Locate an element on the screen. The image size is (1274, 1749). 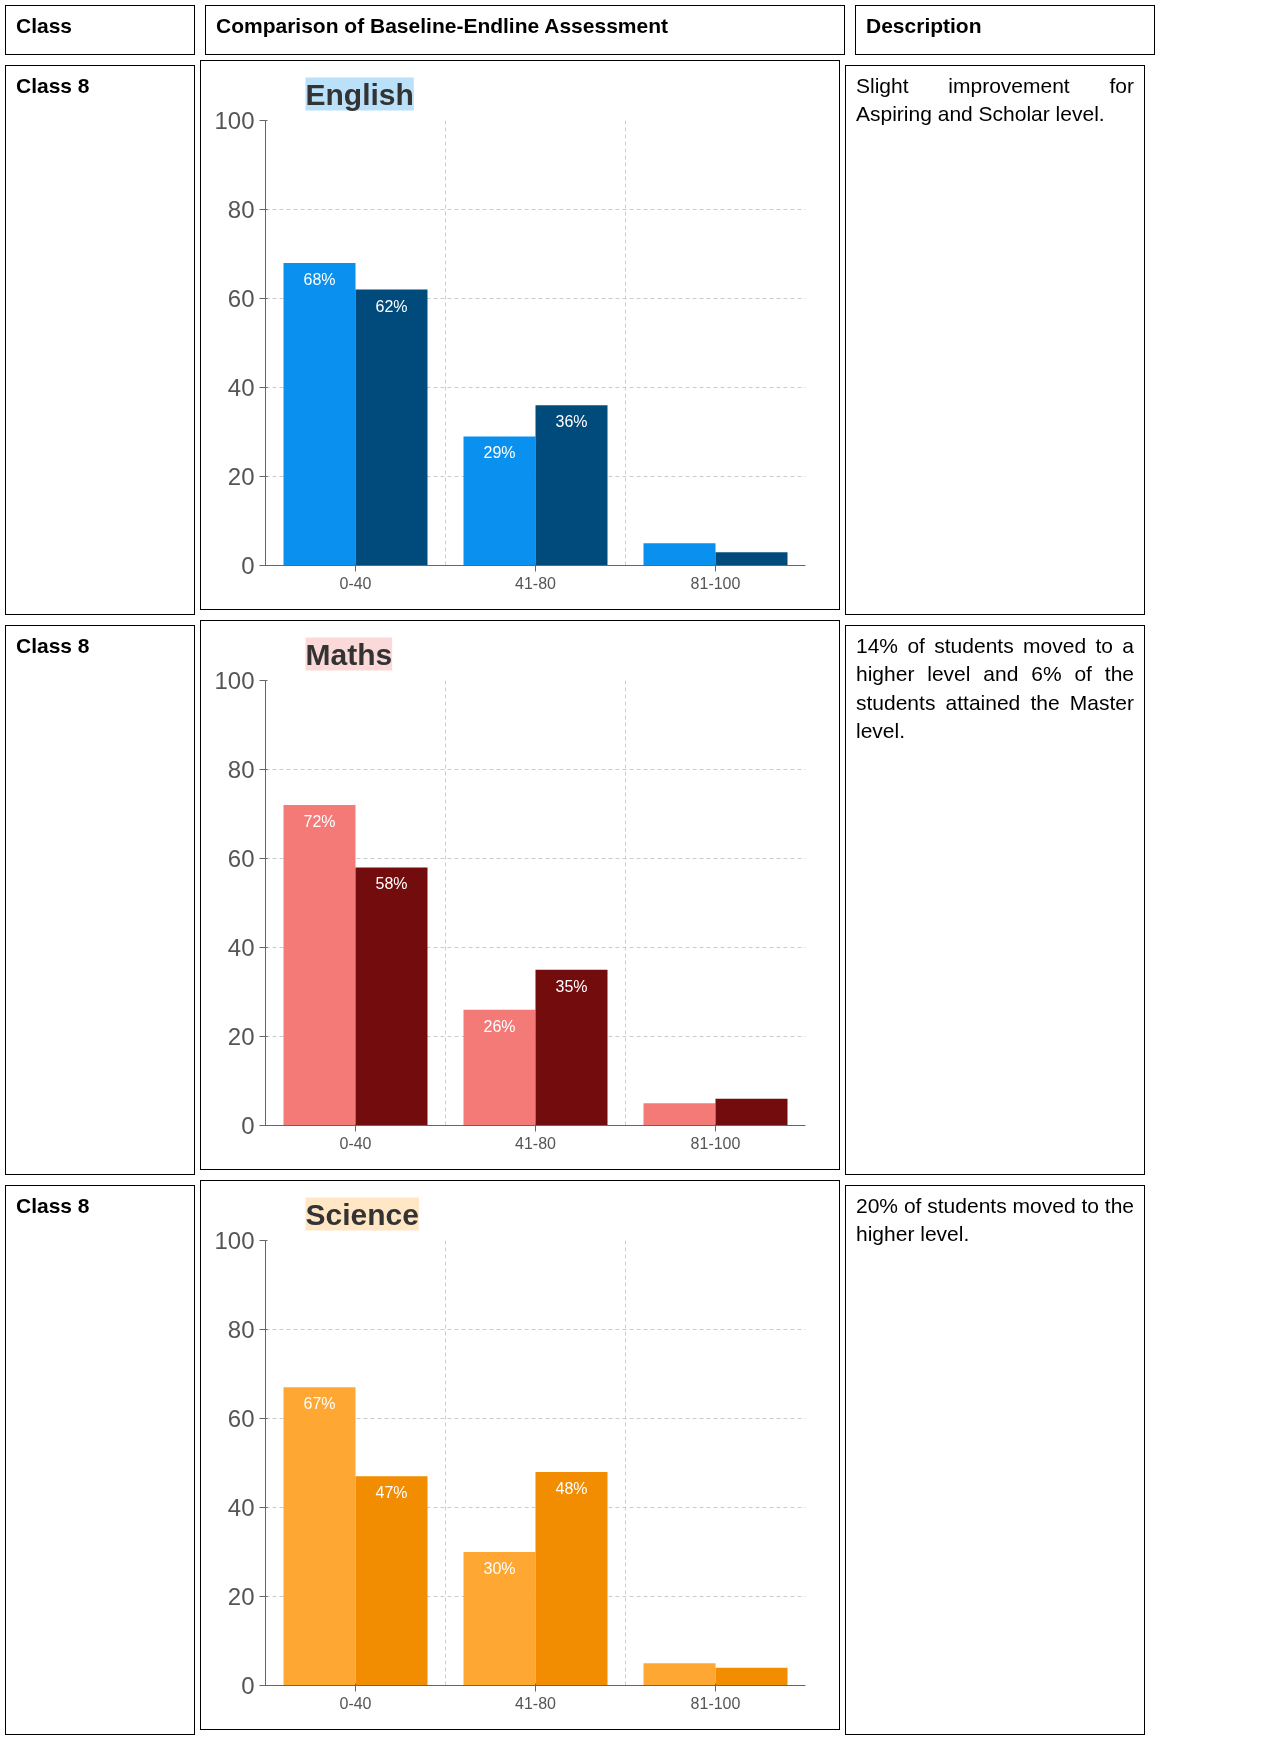
text: Comparison of Baseline-Endline Assessment is located at coordinates (442, 26).